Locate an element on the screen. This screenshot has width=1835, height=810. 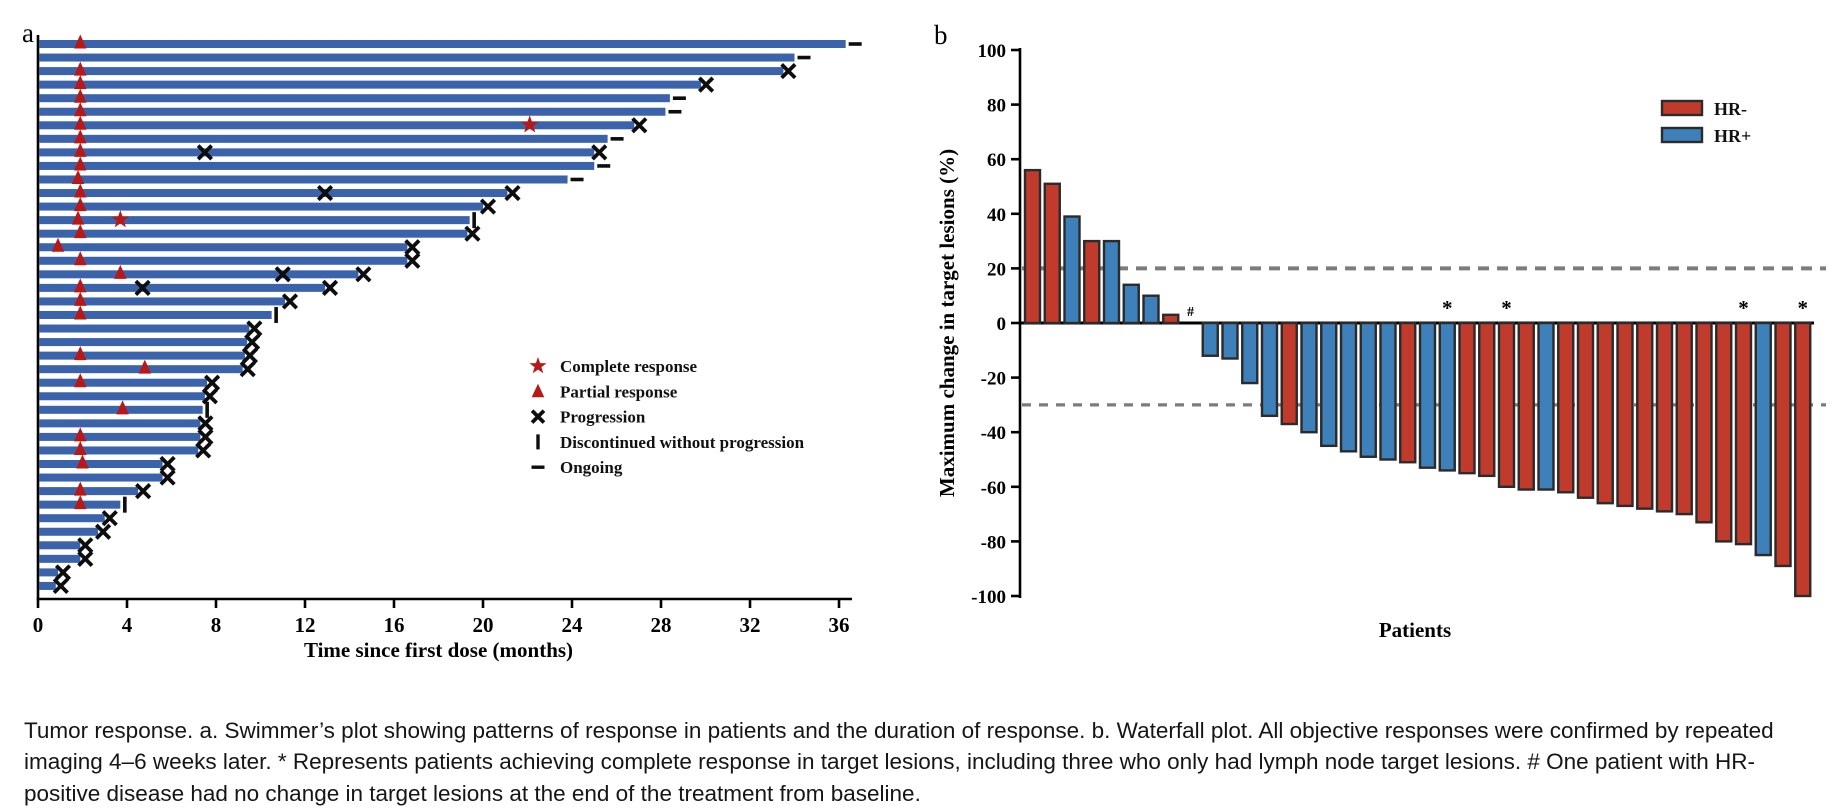
legend-a-label: Discontinued without progression is located at coordinates (682, 442).